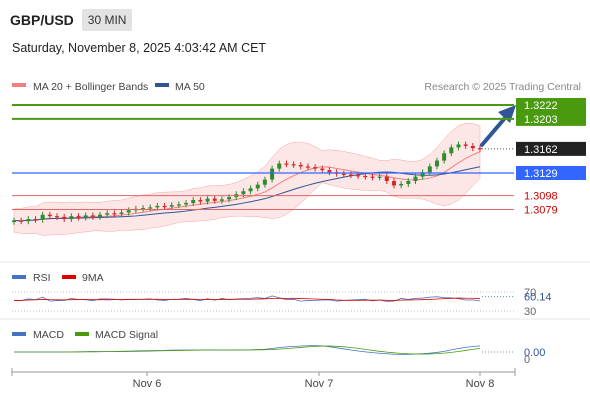  What do you see at coordinates (162, 85) in the screenshot?
I see `legend-swatch-ma50` at bounding box center [162, 85].